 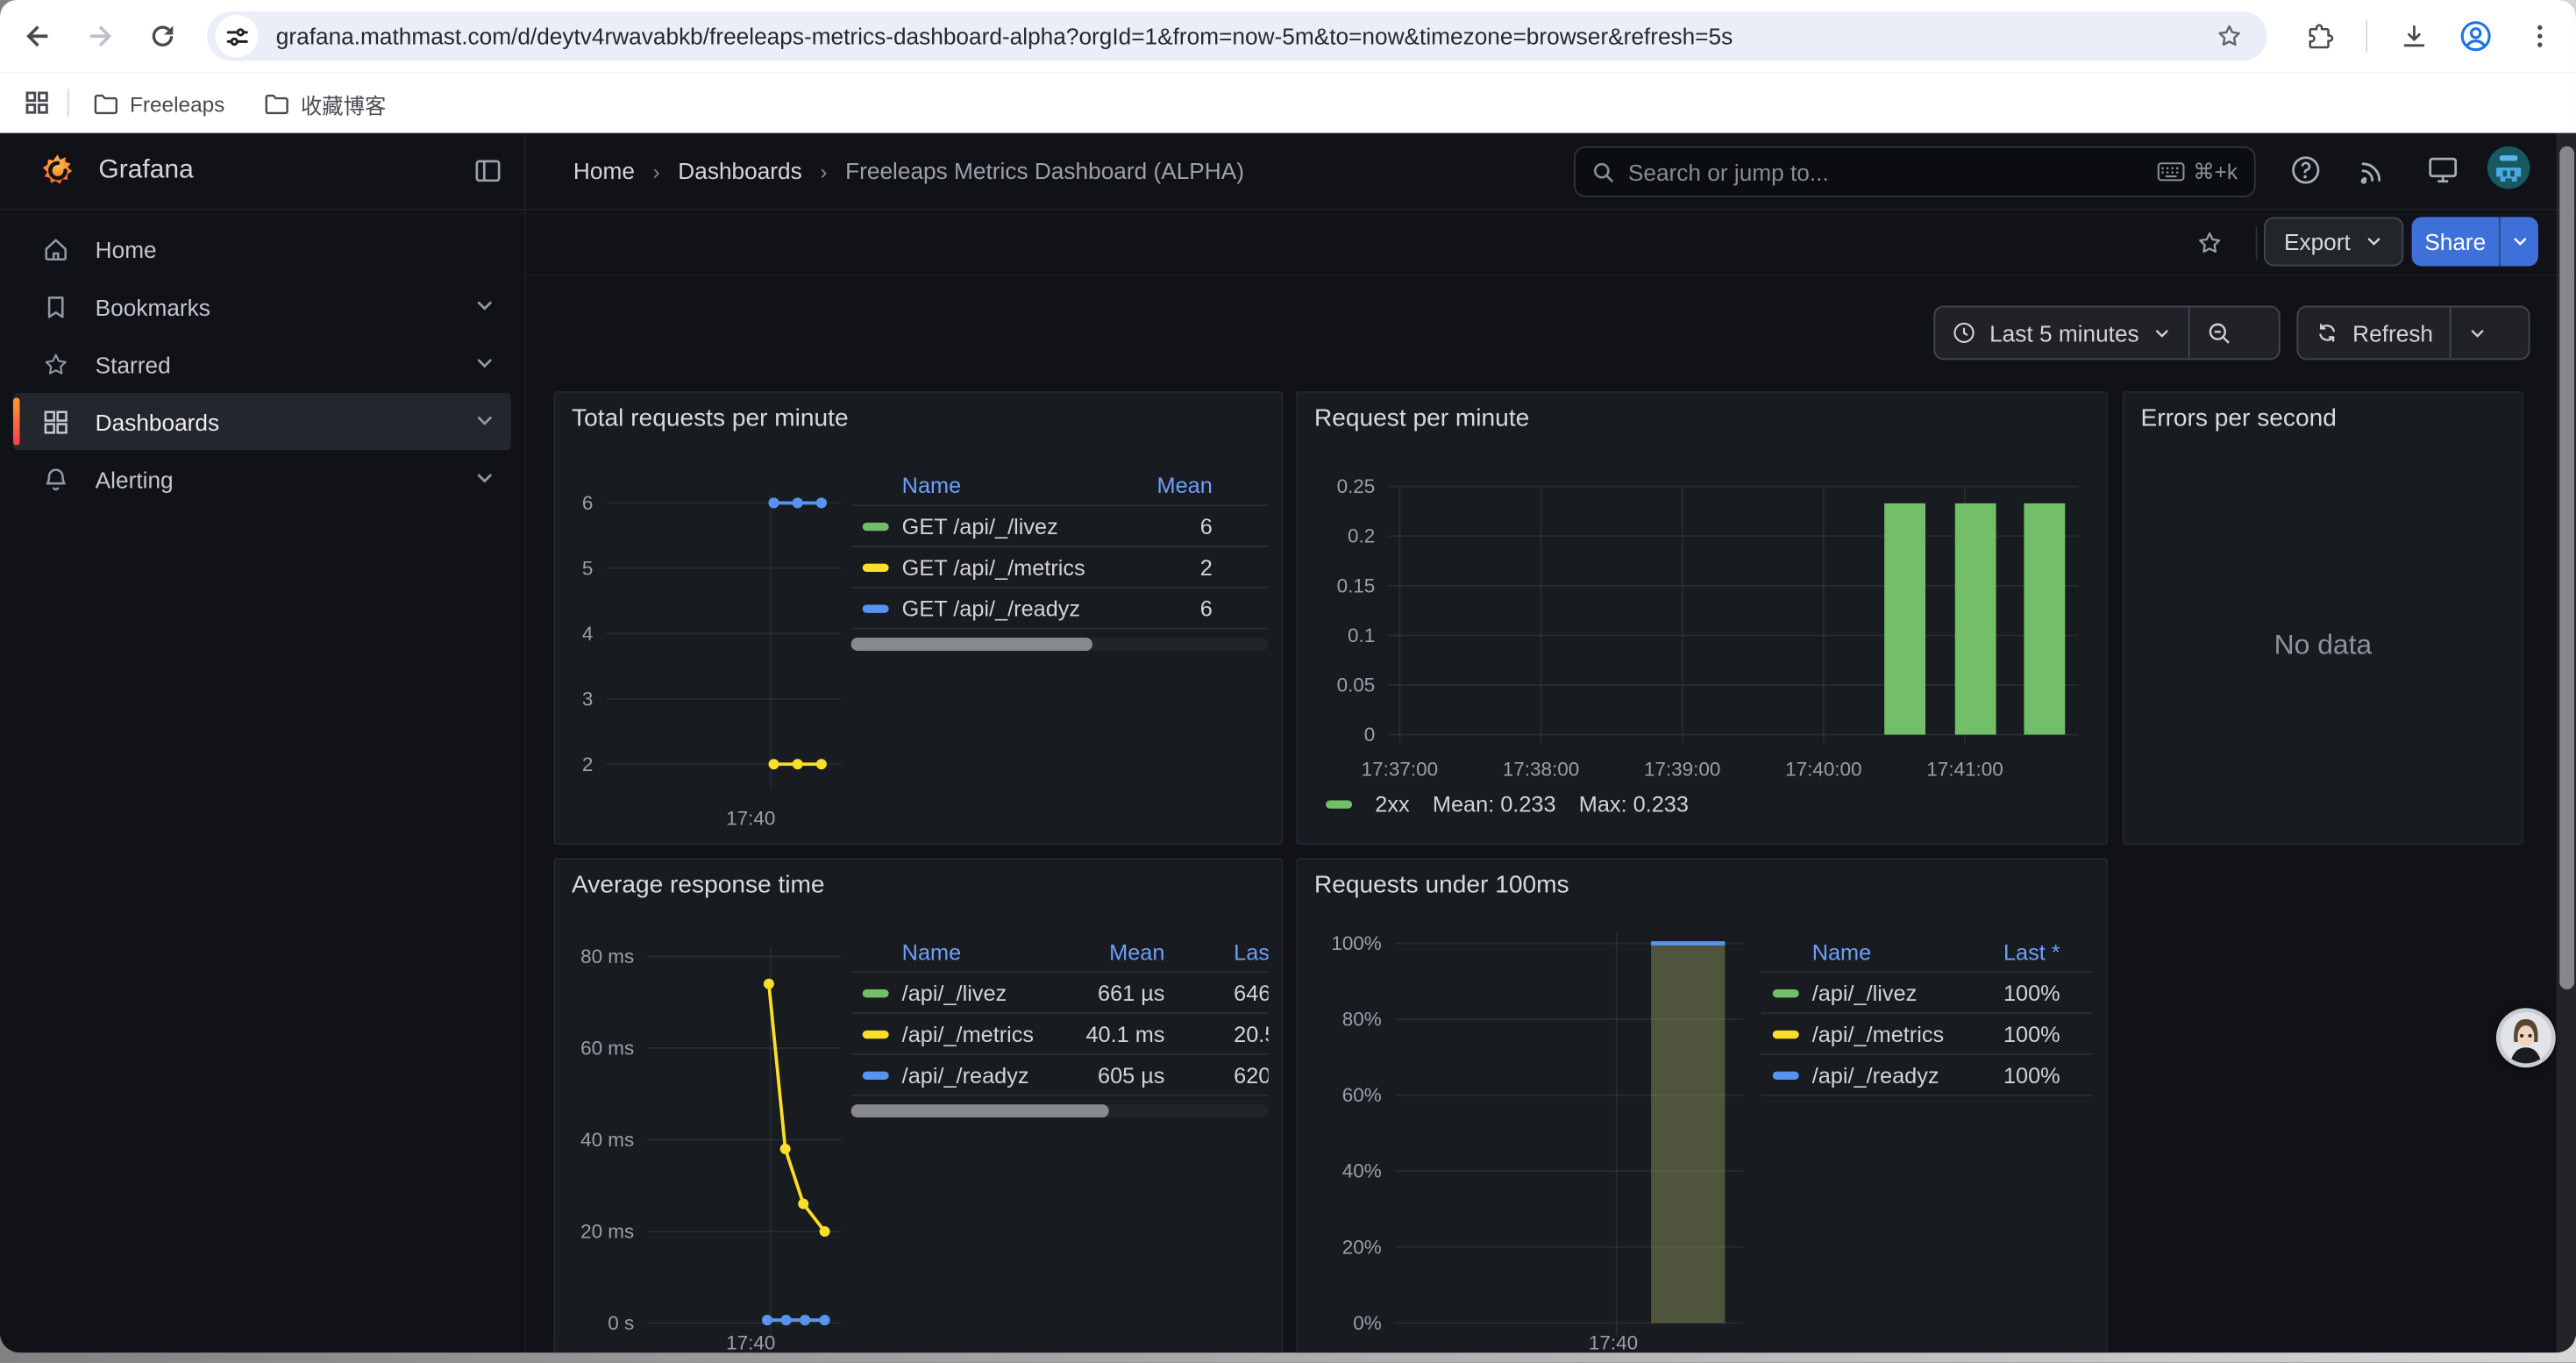 I want to click on sidebar-toggle-button, so click(x=488, y=175).